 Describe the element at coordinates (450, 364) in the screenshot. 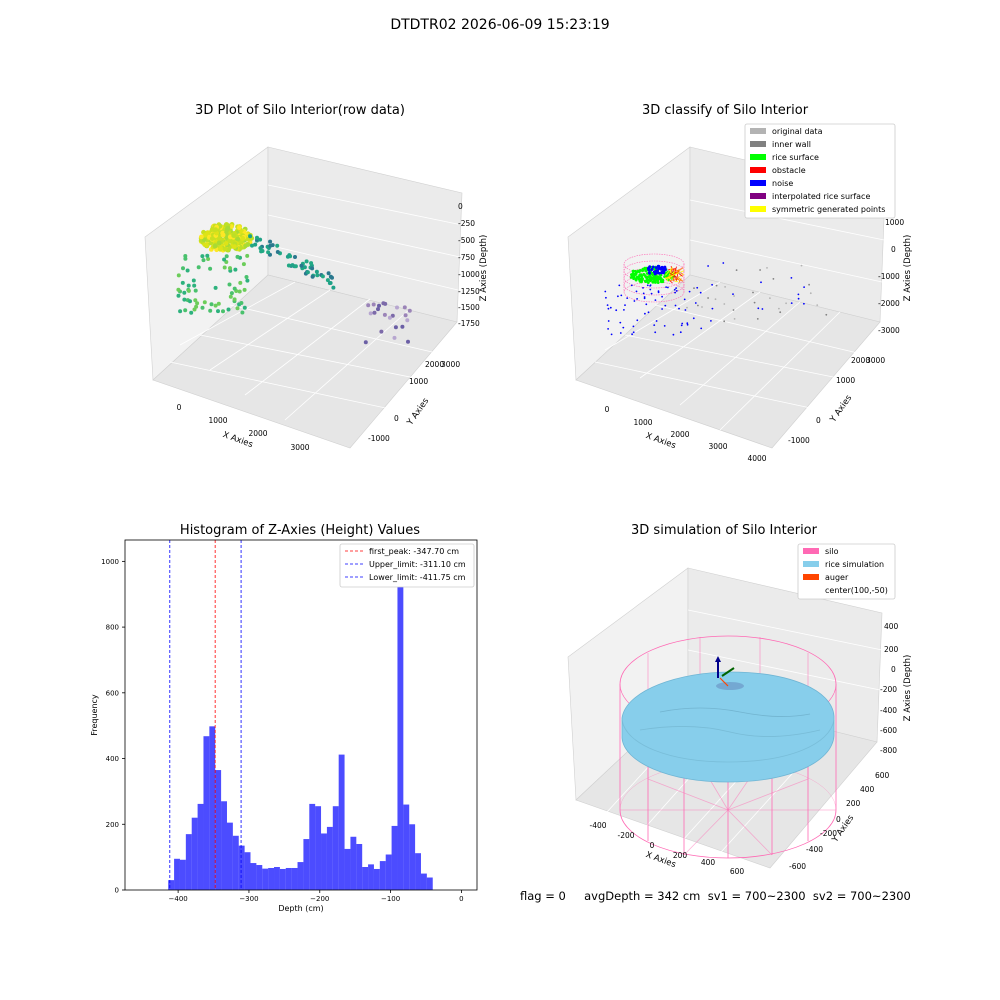

I see `y-tick: 3000` at that location.